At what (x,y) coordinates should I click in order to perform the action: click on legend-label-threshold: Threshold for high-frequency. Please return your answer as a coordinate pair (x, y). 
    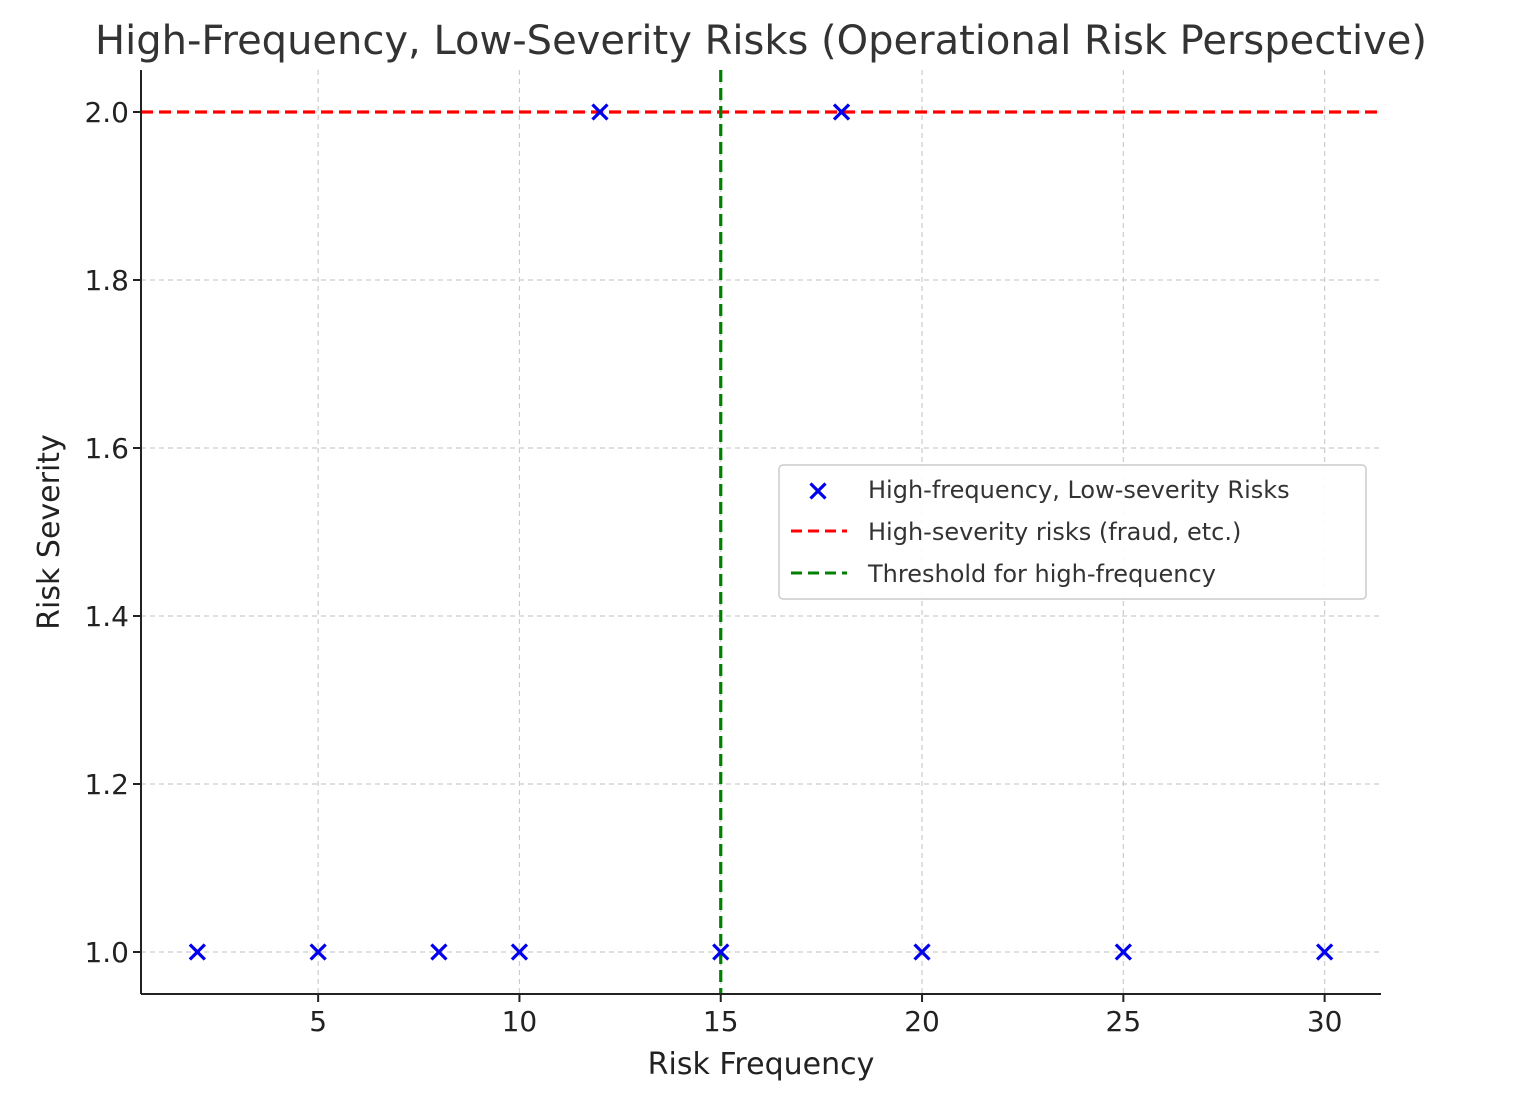
    Looking at the image, I should click on (1041, 574).